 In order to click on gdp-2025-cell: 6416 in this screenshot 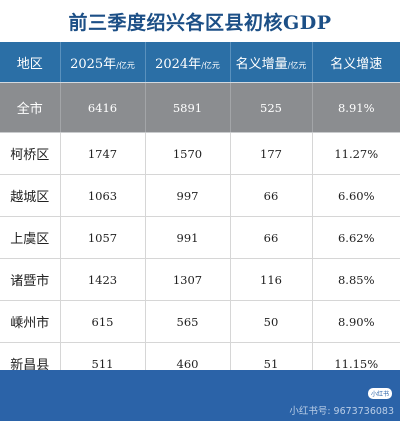, I will do `click(103, 107)`.